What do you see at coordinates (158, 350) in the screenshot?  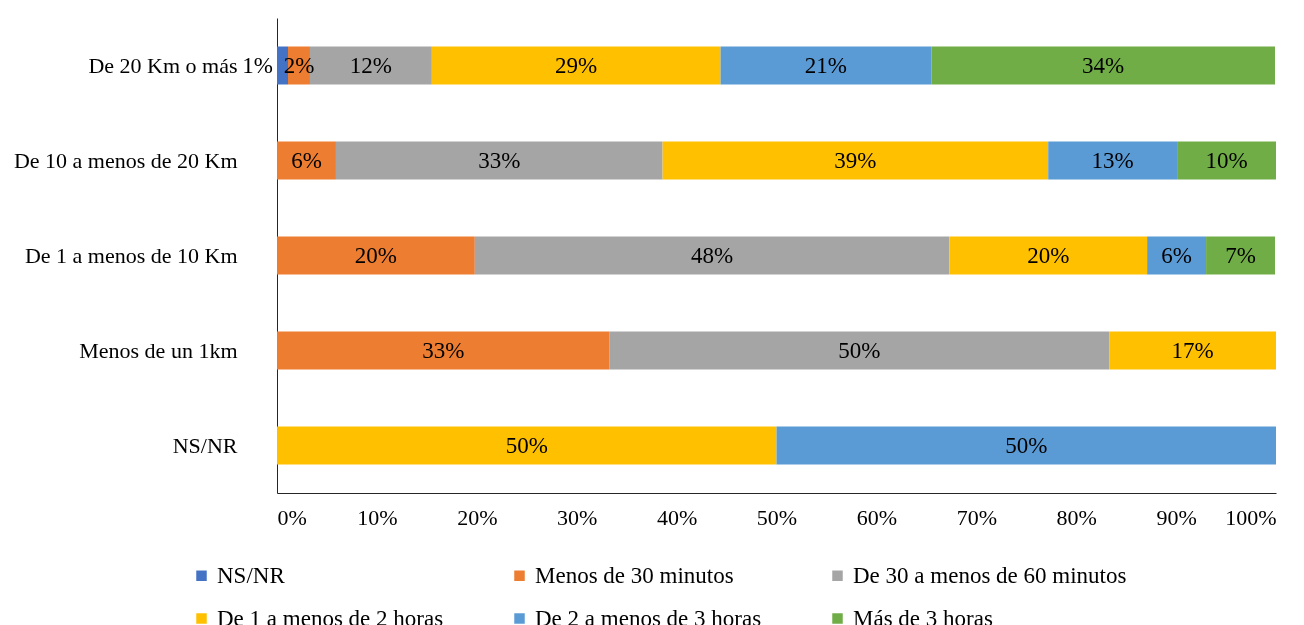 I see `y-tick-label: Menos de un 1km` at bounding box center [158, 350].